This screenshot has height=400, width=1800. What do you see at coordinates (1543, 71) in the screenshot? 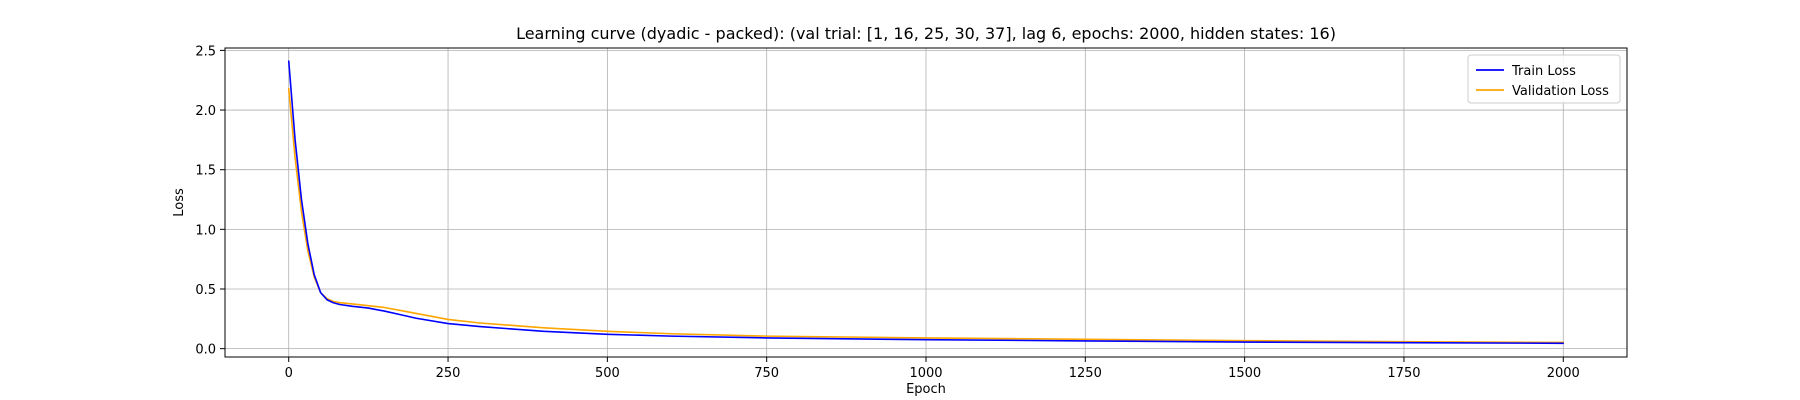
I see `legend-label: Train Loss` at bounding box center [1543, 71].